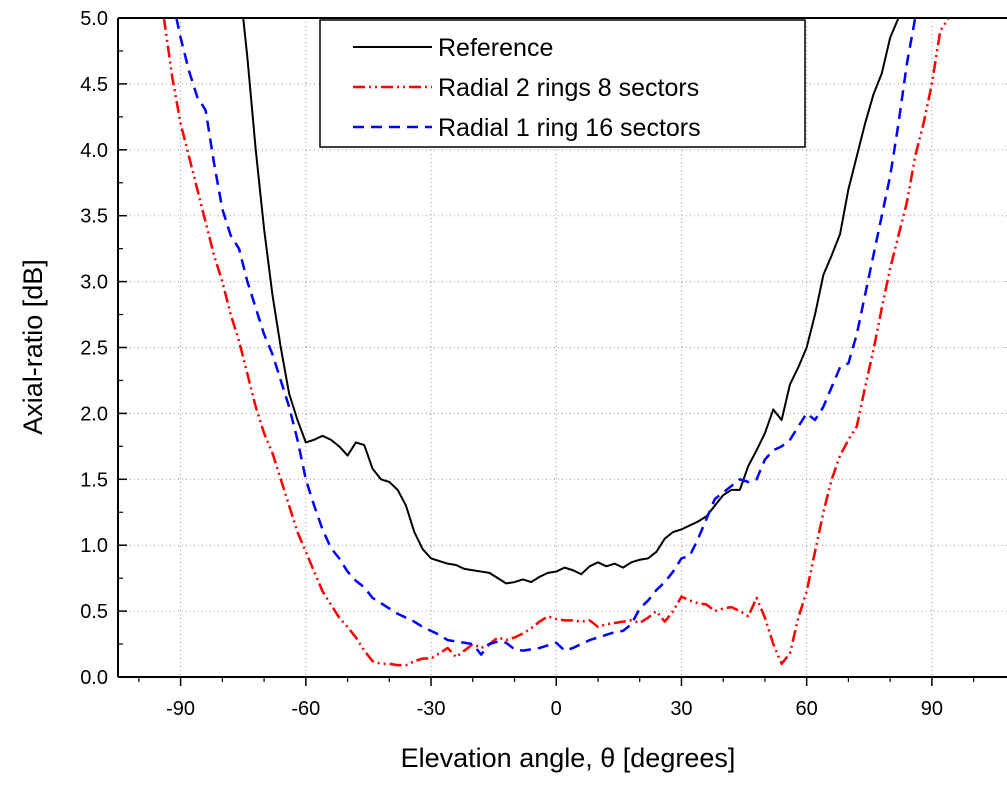 The width and height of the screenshot is (1007, 785). Describe the element at coordinates (94, 546) in the screenshot. I see `y-tick-label: 1.0` at that location.